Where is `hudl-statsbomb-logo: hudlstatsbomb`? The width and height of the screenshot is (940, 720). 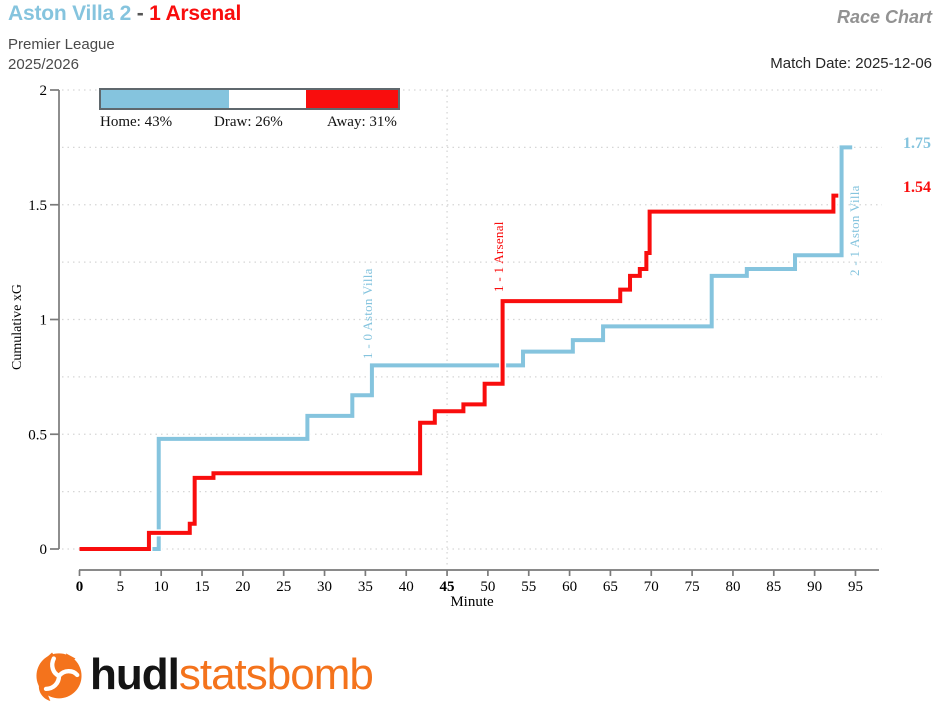
hudl-statsbomb-logo: hudlstatsbomb is located at coordinates (203, 675).